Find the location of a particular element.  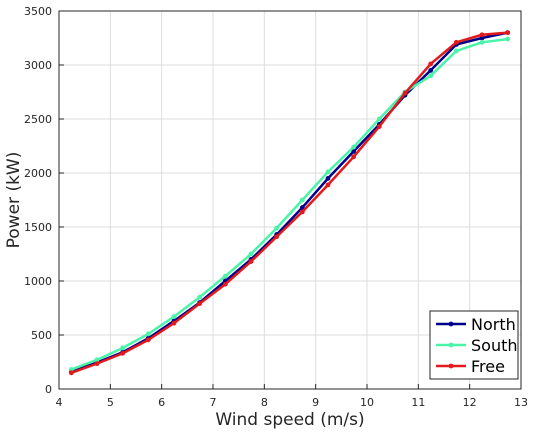

x-tick-label: 11 is located at coordinates (418, 402).